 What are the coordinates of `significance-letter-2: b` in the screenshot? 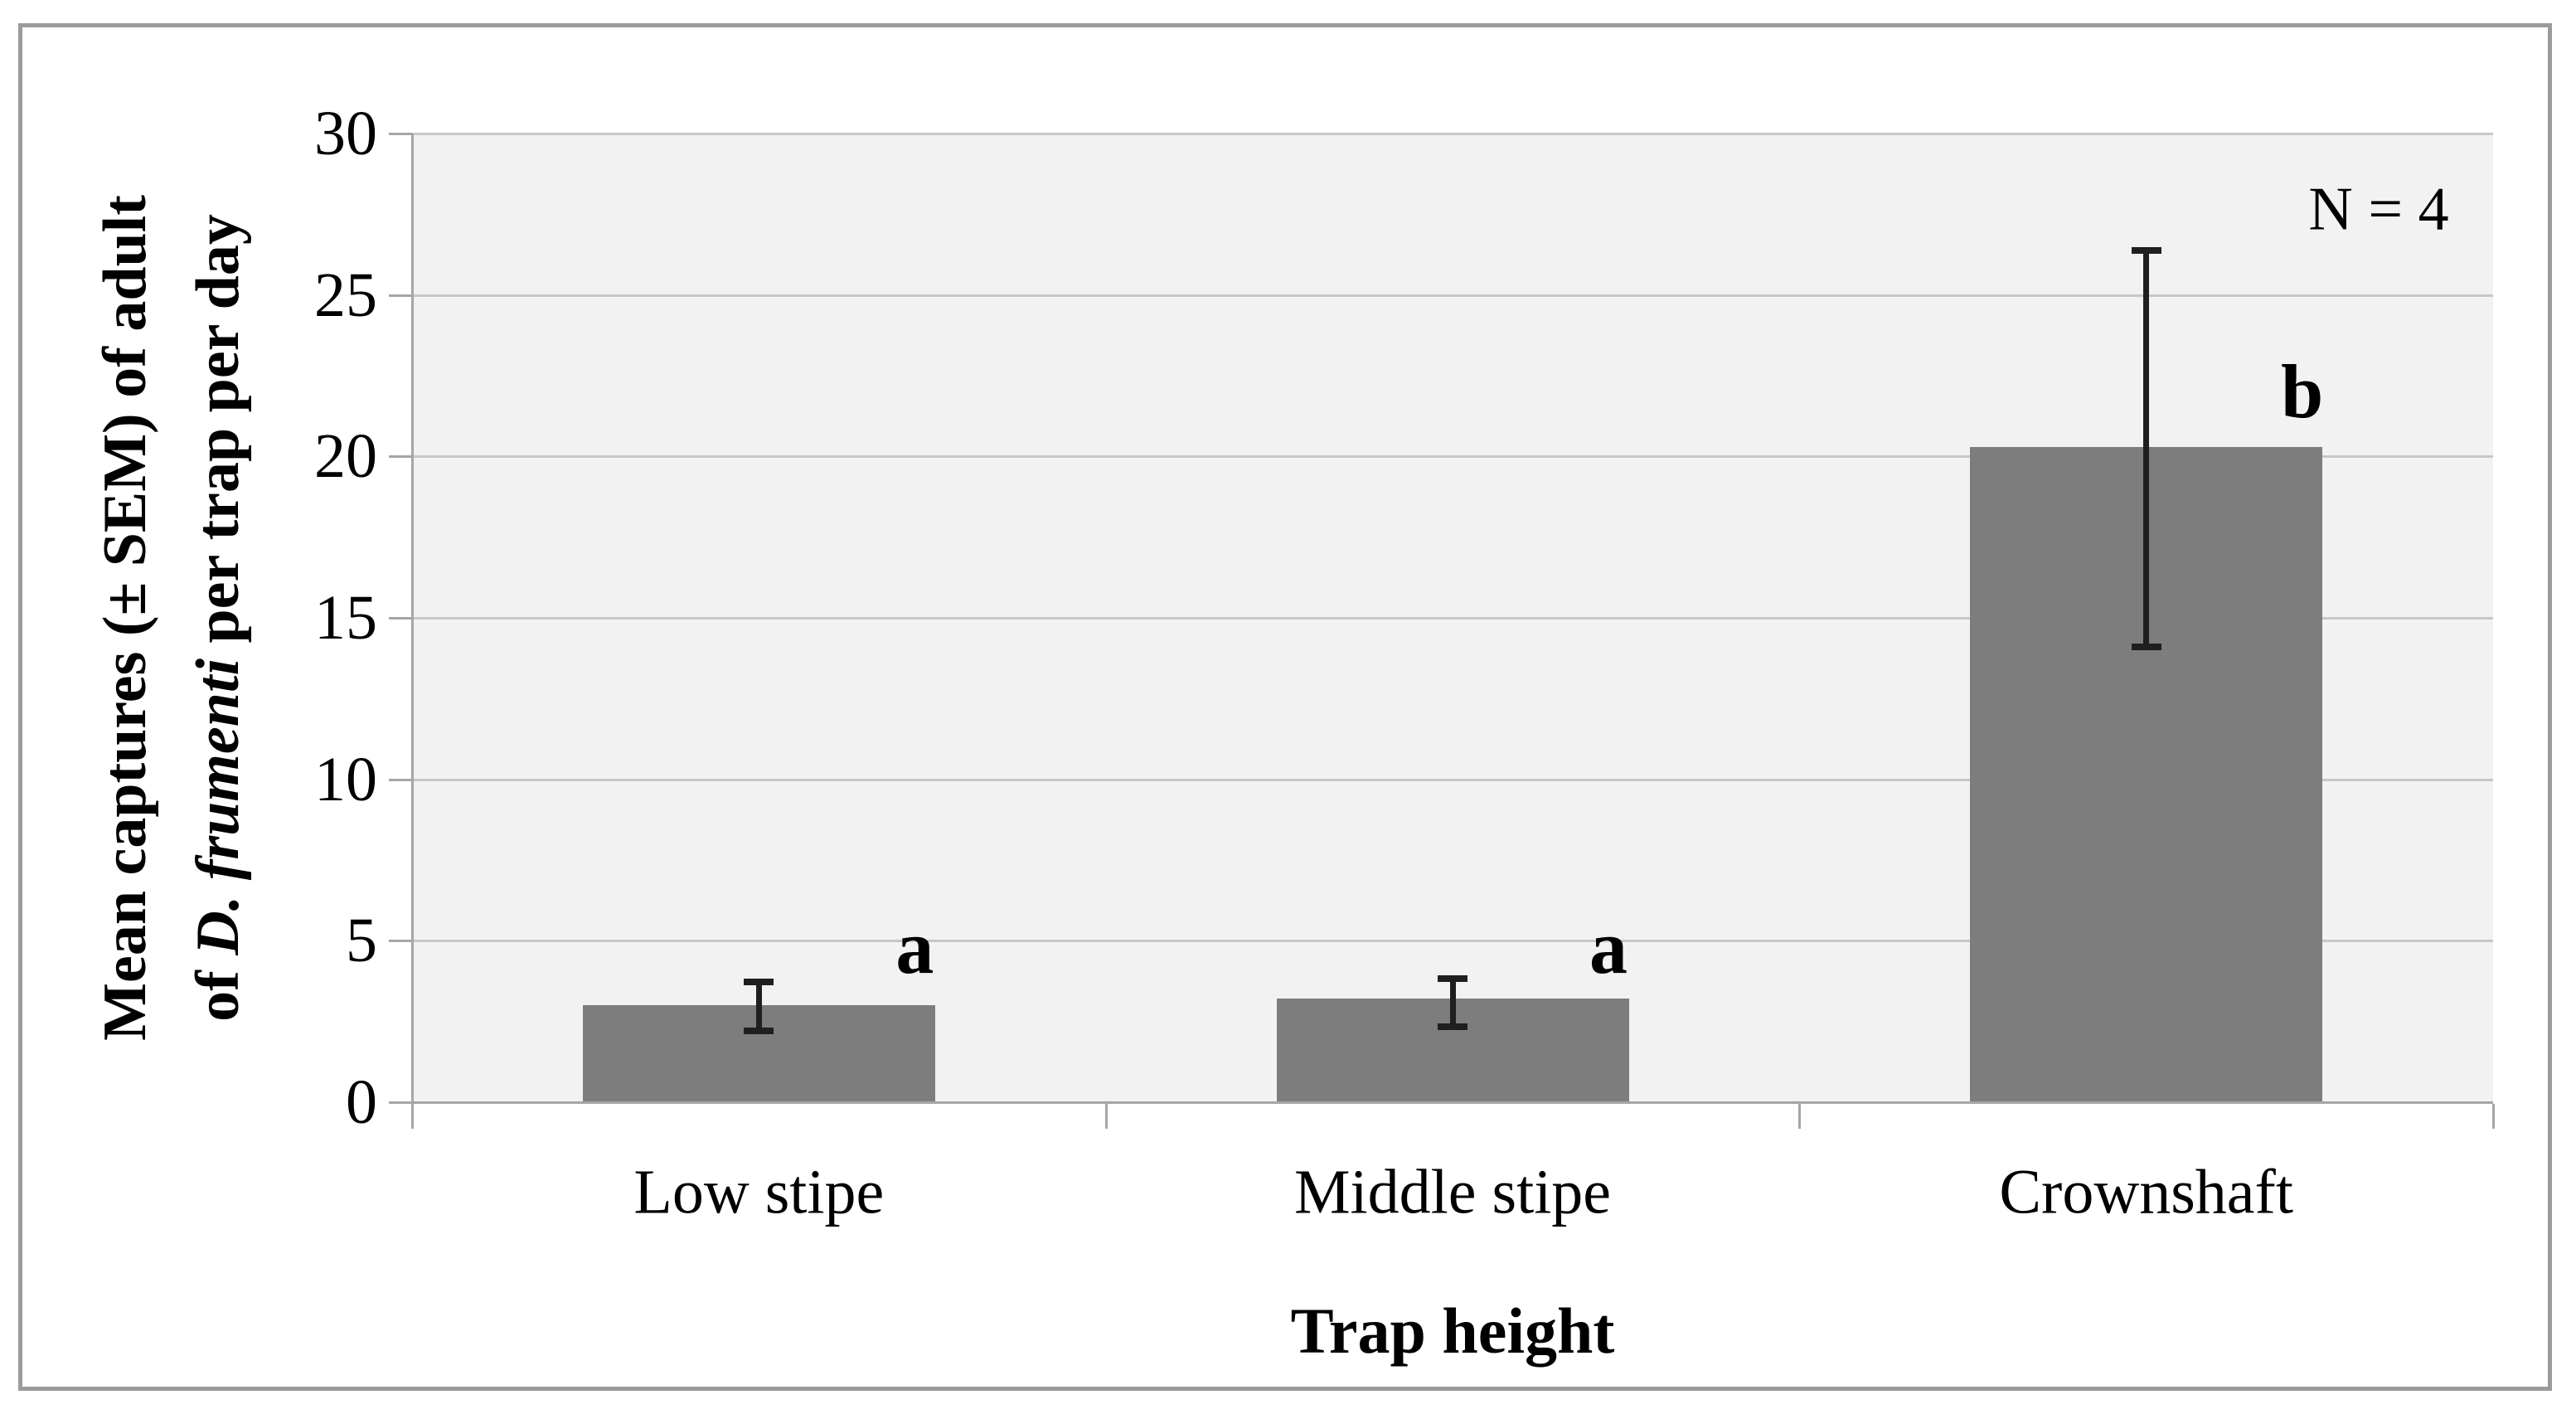 It's located at (2302, 392).